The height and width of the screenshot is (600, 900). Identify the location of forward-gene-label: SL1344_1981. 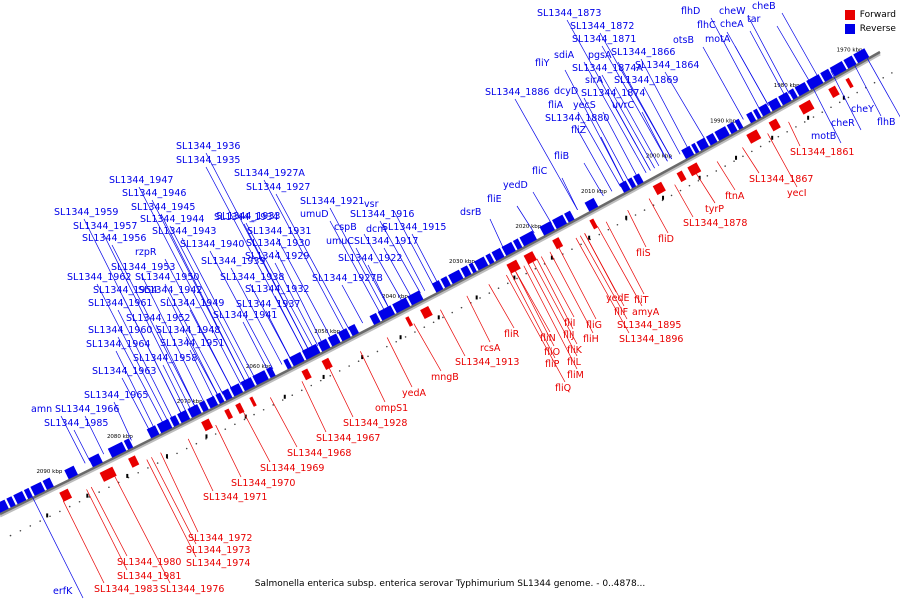
(149, 576).